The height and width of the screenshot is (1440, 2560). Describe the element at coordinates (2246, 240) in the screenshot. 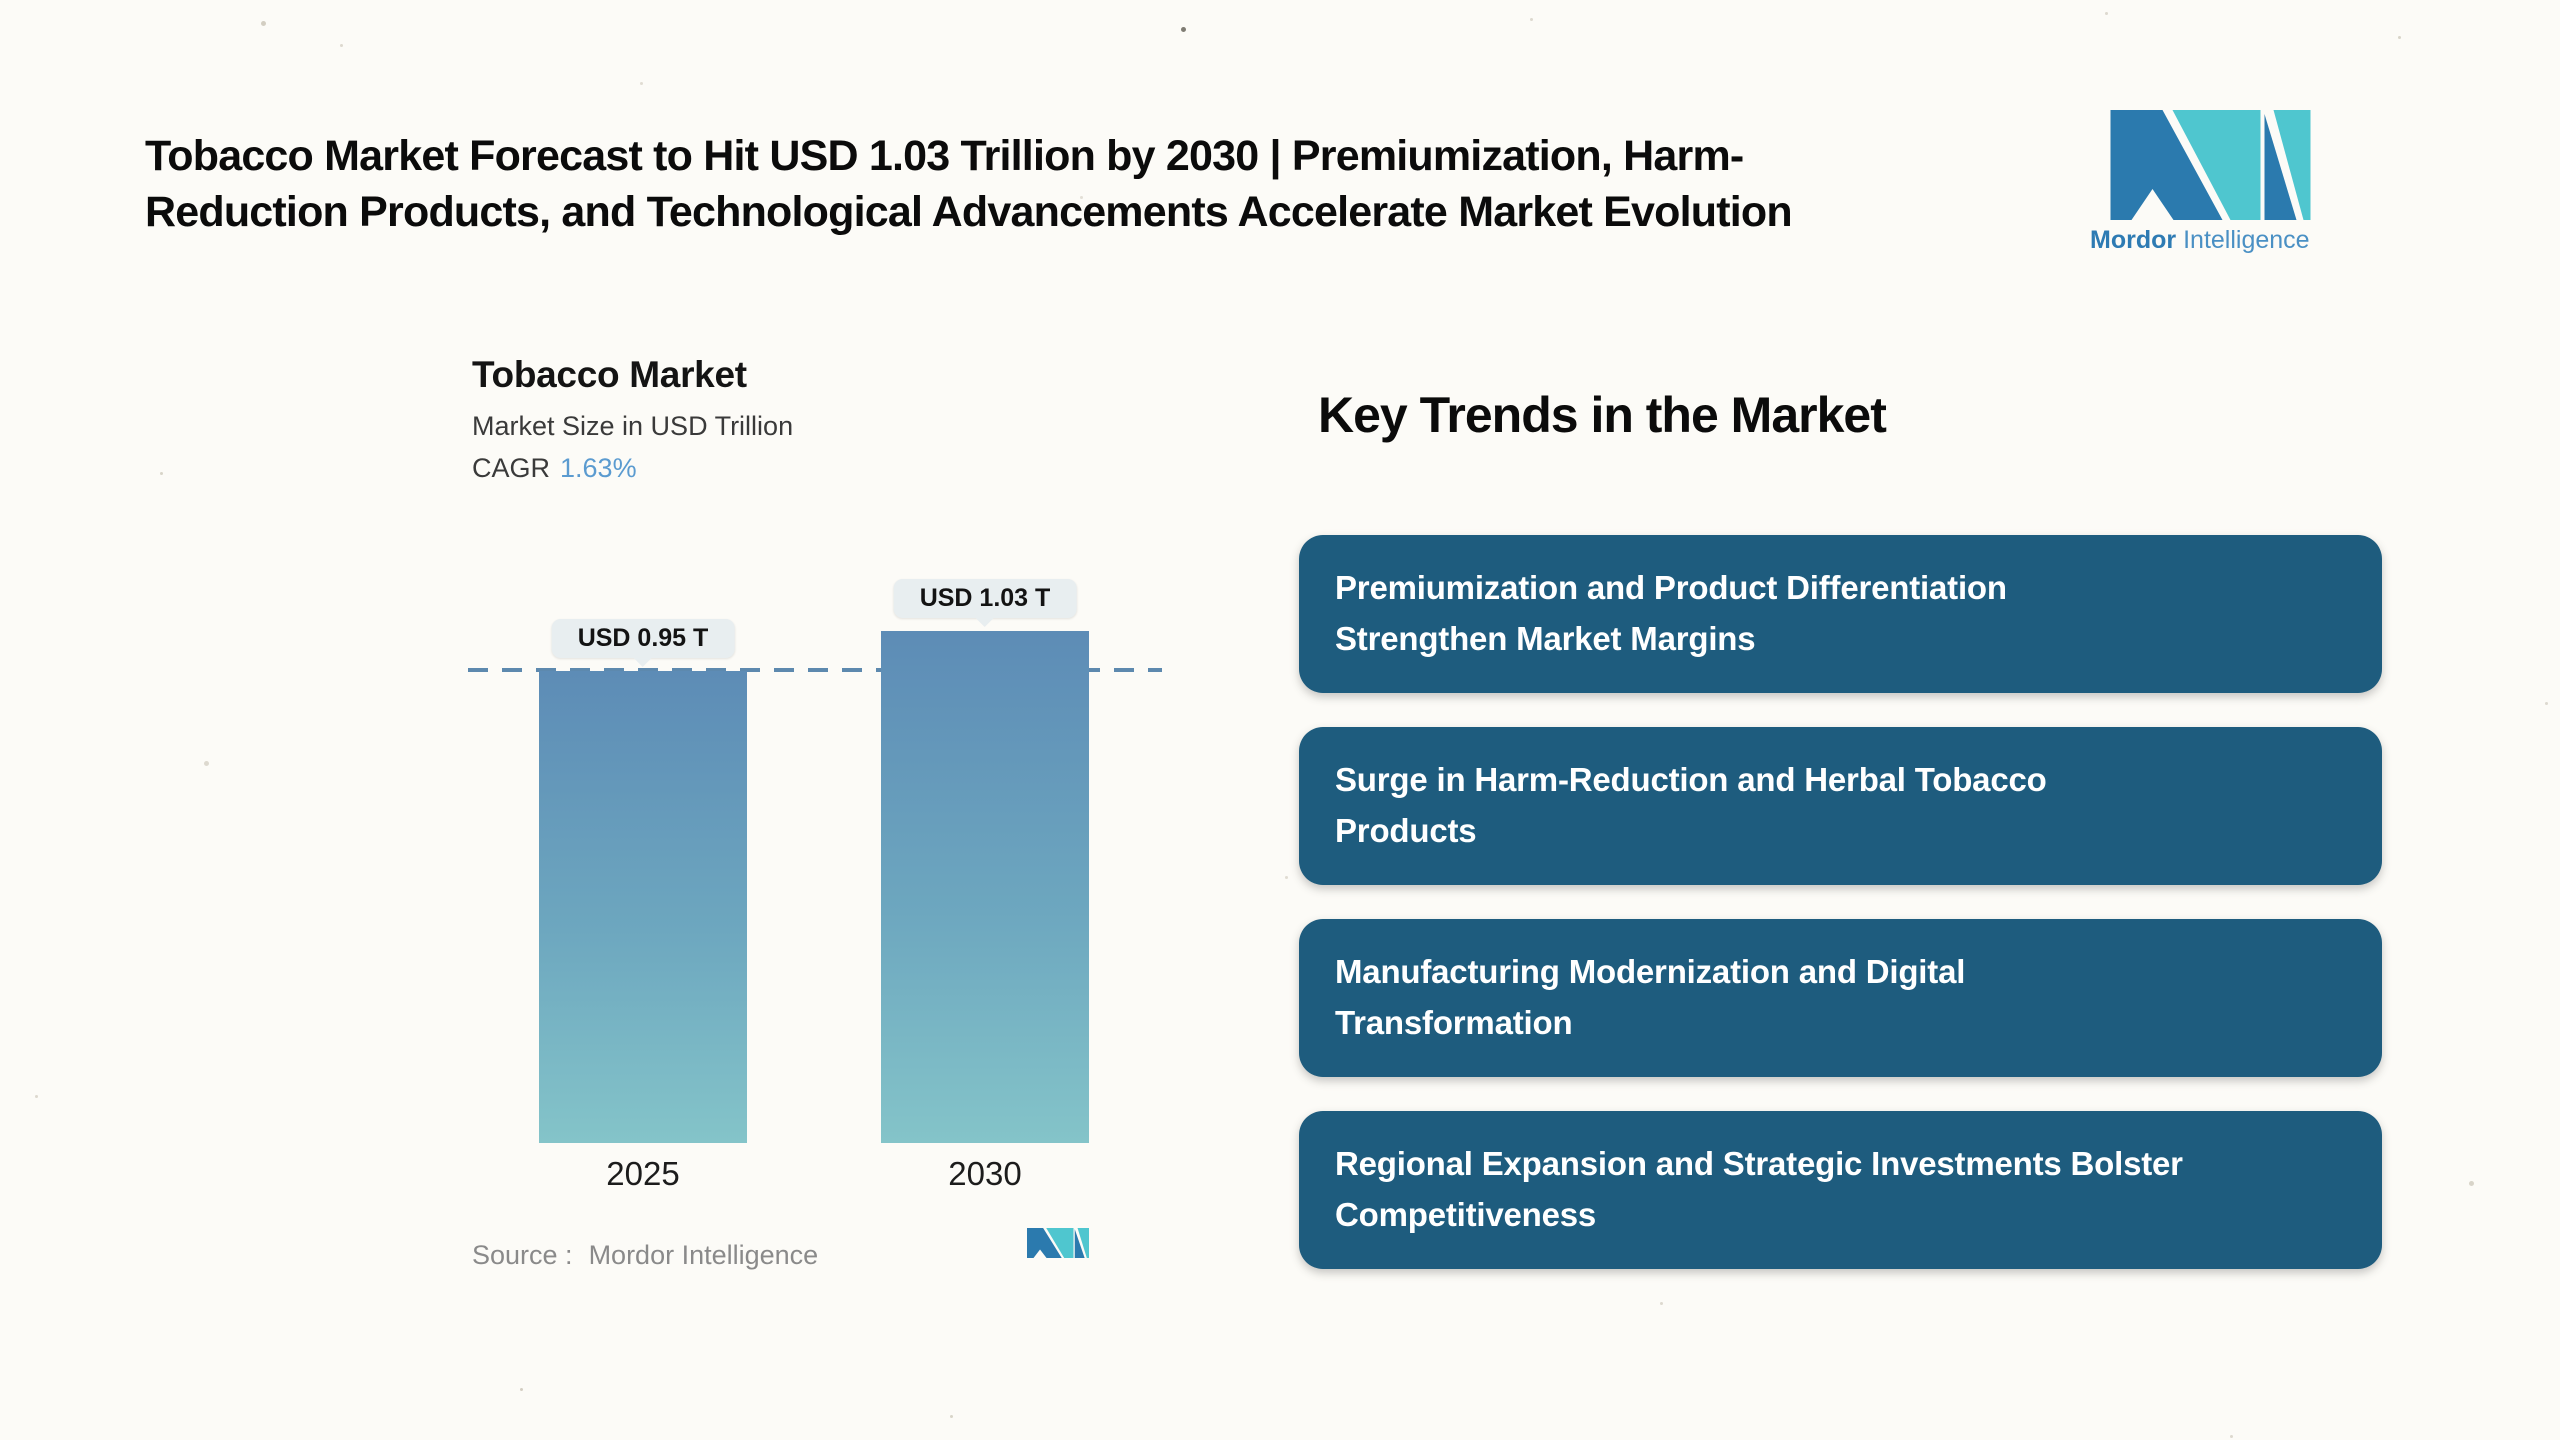

I see `logo-word-intelligence: Intelligence` at that location.